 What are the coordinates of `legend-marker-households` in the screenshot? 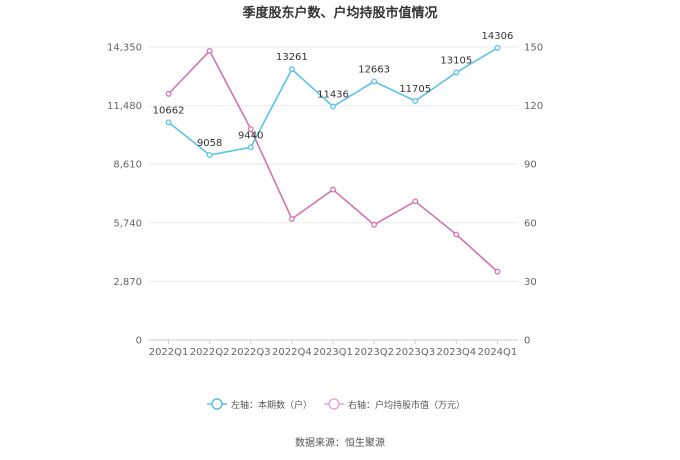 It's located at (217, 404).